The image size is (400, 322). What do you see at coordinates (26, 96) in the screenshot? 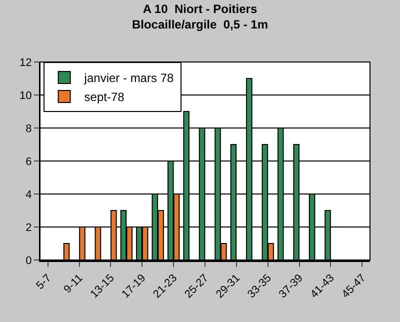
I see `y-tick-label: 10` at bounding box center [26, 96].